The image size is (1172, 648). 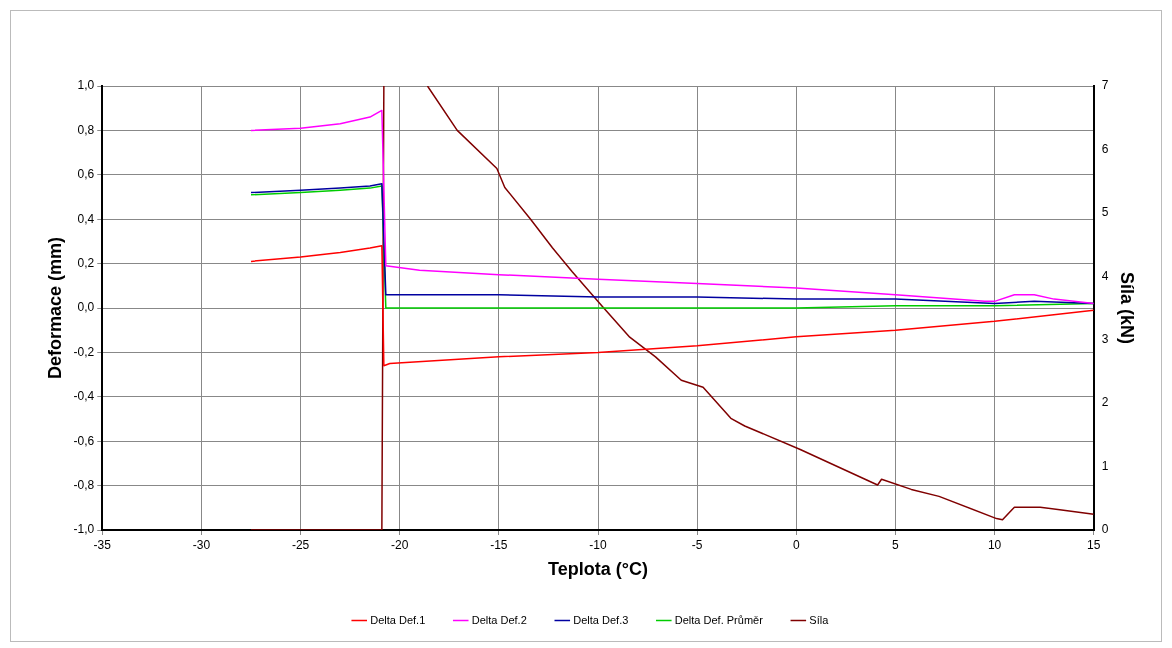 What do you see at coordinates (1105, 465) in the screenshot?
I see `y2-tick-label: 1` at bounding box center [1105, 465].